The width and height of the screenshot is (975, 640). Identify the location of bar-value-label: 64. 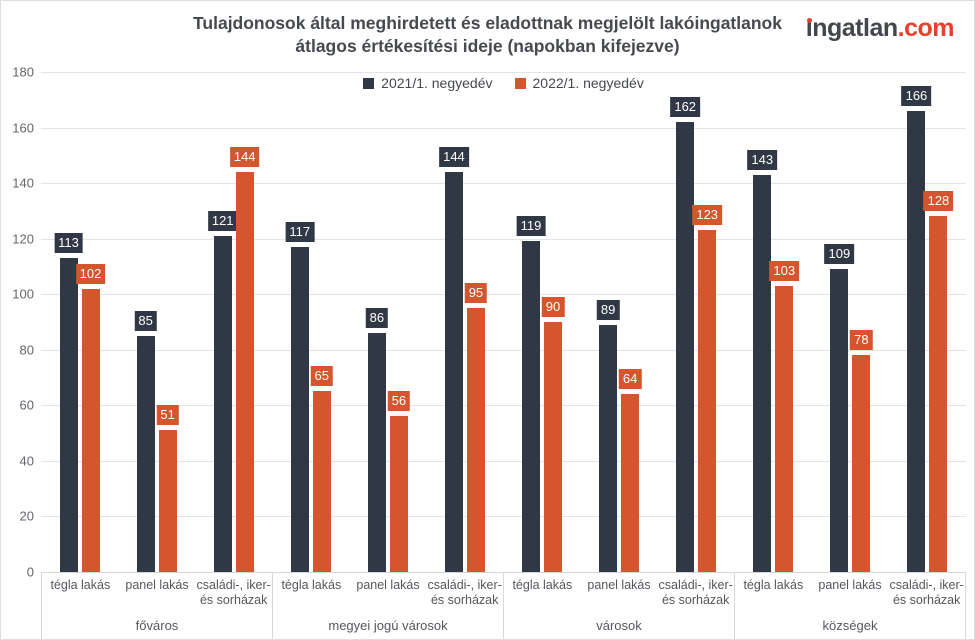
(630, 379).